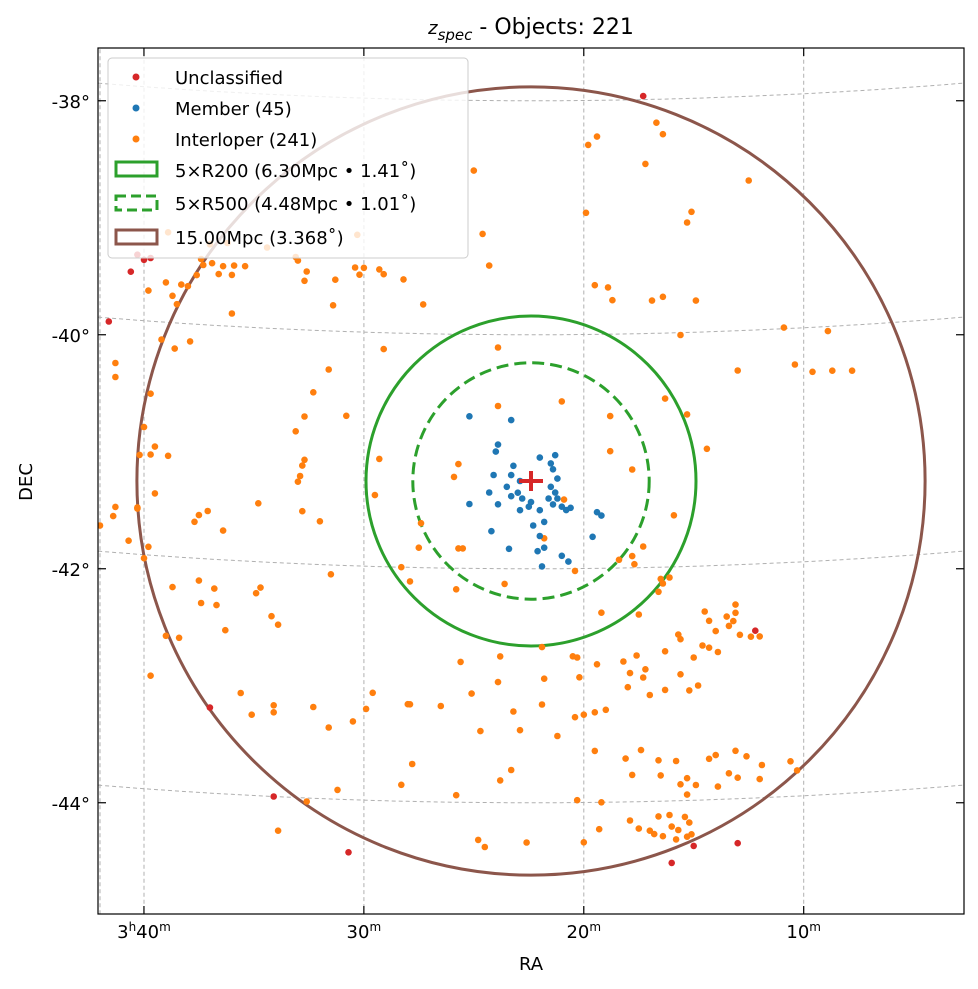 The height and width of the screenshot is (989, 978). I want to click on legend-r200-swatch, so click(136, 169).